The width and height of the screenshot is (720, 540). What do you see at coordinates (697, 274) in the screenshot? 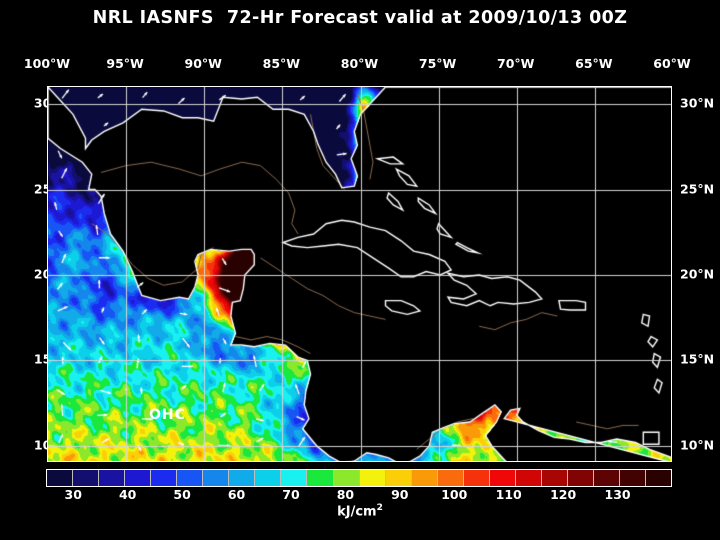
I see `latitude-tick-label-right: 20°N` at bounding box center [697, 274].